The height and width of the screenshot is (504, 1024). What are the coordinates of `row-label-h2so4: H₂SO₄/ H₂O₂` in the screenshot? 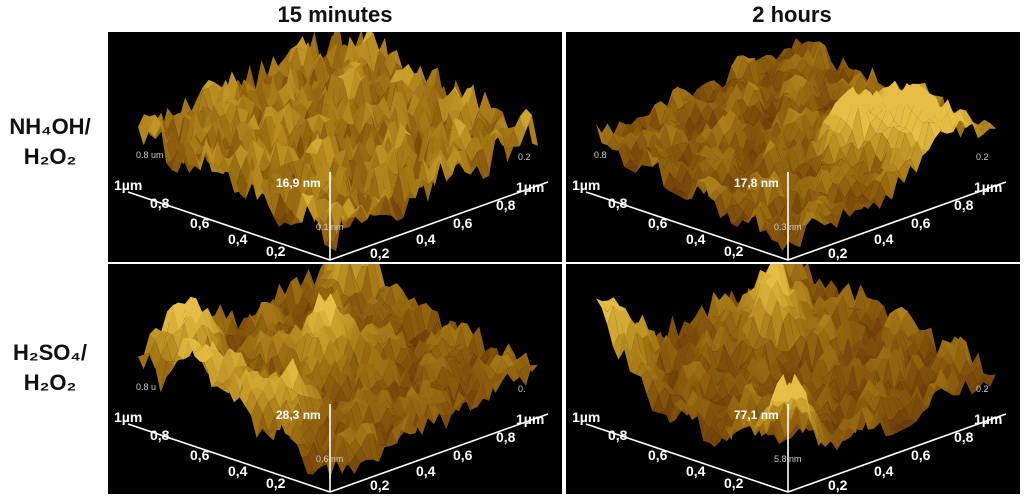 It's located at (50, 368).